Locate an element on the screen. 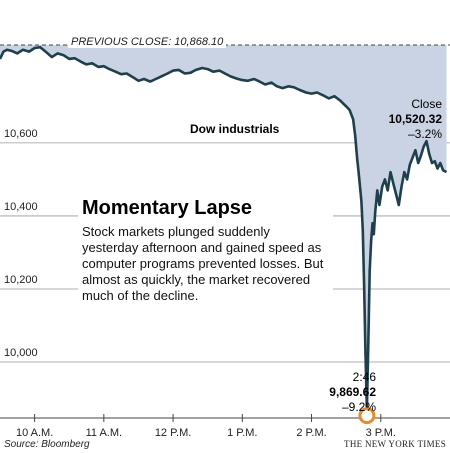 Image resolution: width=450 pixels, height=453 pixels. low-marker is located at coordinates (367, 416).